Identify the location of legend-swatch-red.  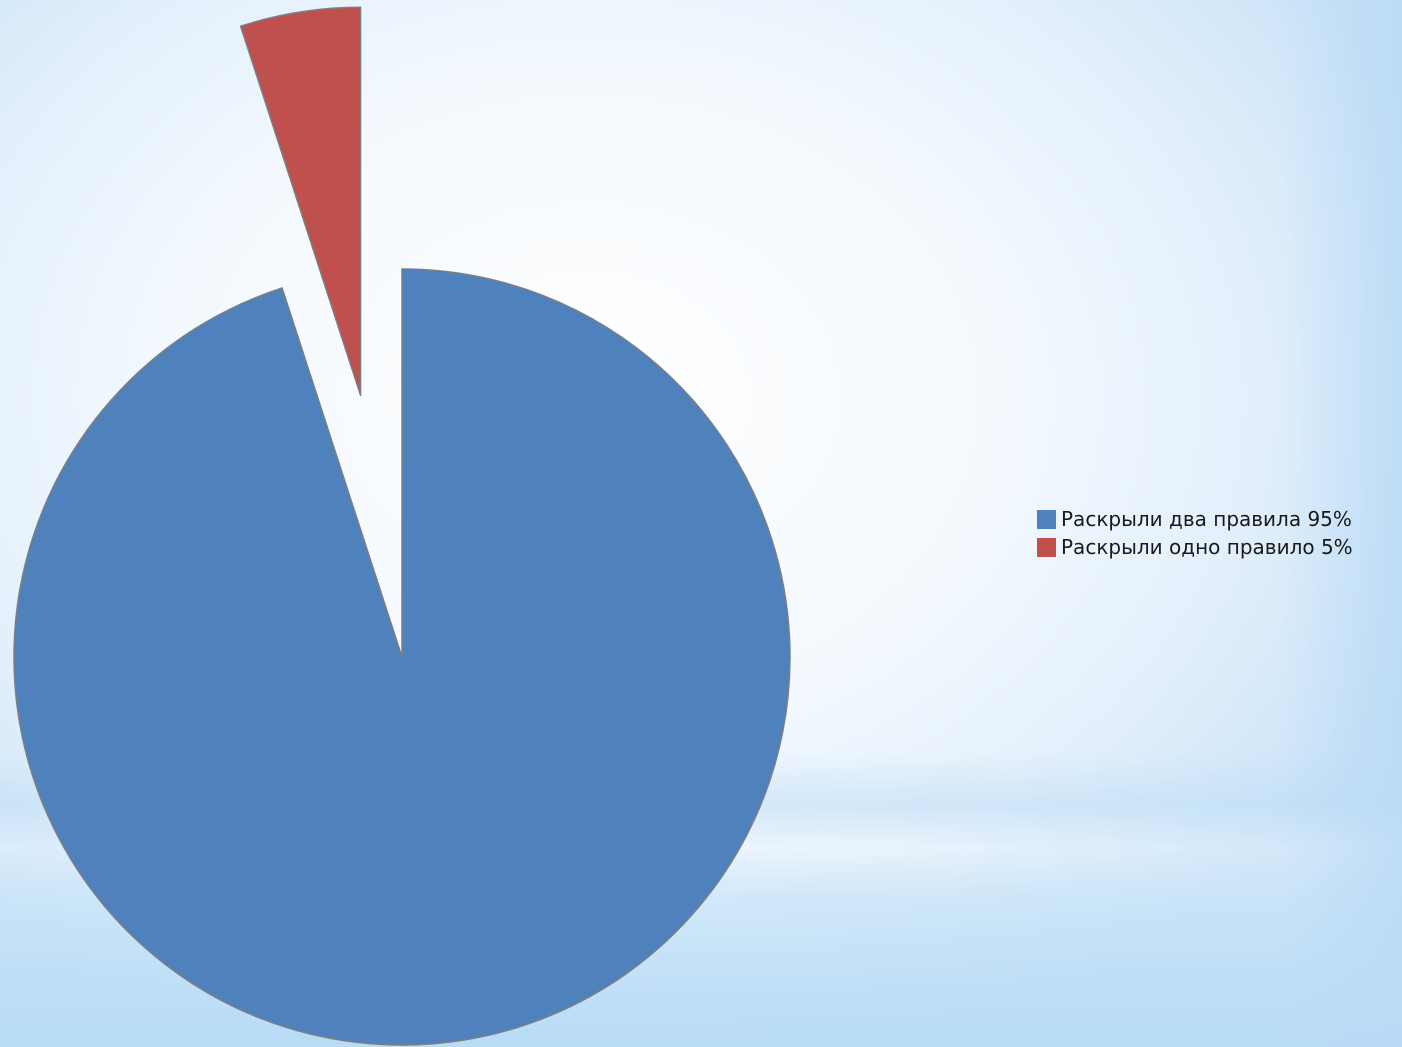
(1046, 547).